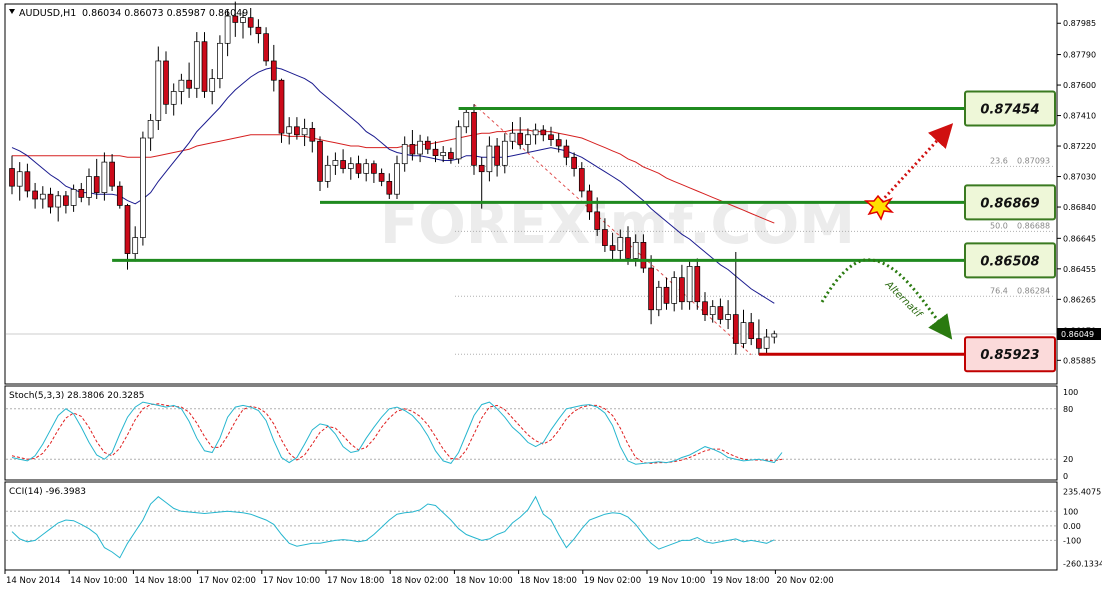  Describe the element at coordinates (227, 581) in the screenshot. I see `x-tick-label: 17 Nov 02:00` at that location.